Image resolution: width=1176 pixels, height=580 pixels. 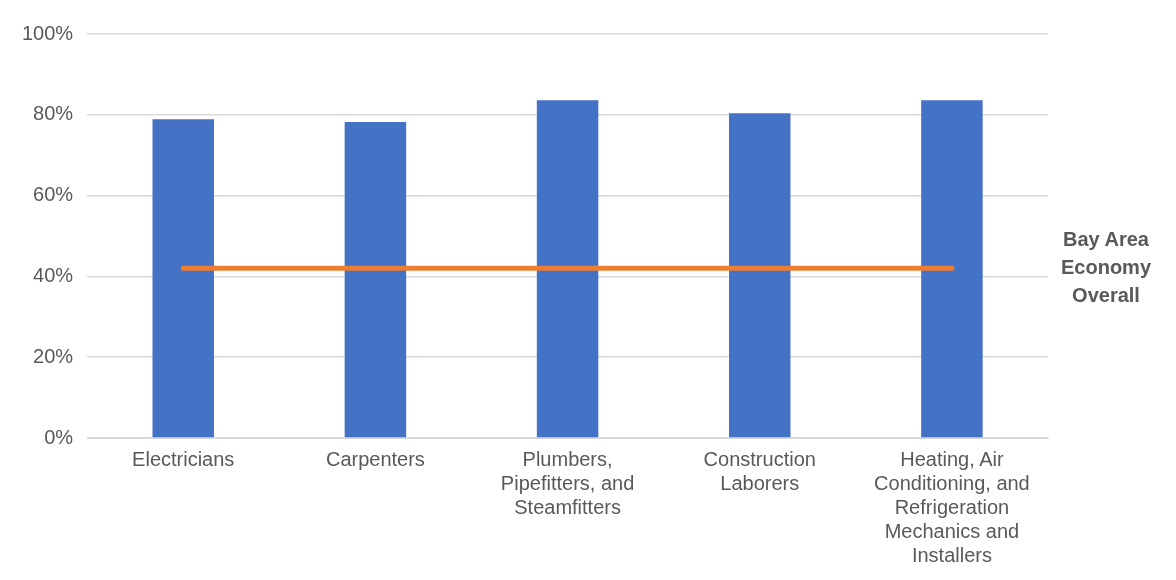 What do you see at coordinates (1106, 266) in the screenshot?
I see `text: Bay Area Economy Overall` at bounding box center [1106, 266].